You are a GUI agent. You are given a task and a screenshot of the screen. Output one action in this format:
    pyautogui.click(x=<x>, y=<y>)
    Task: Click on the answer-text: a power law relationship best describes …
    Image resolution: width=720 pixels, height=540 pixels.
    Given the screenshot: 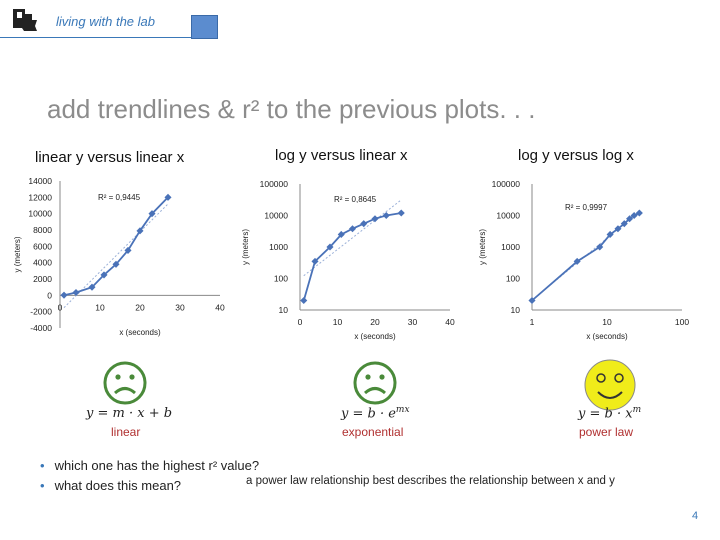 What is the action you would take?
    pyautogui.click(x=430, y=481)
    